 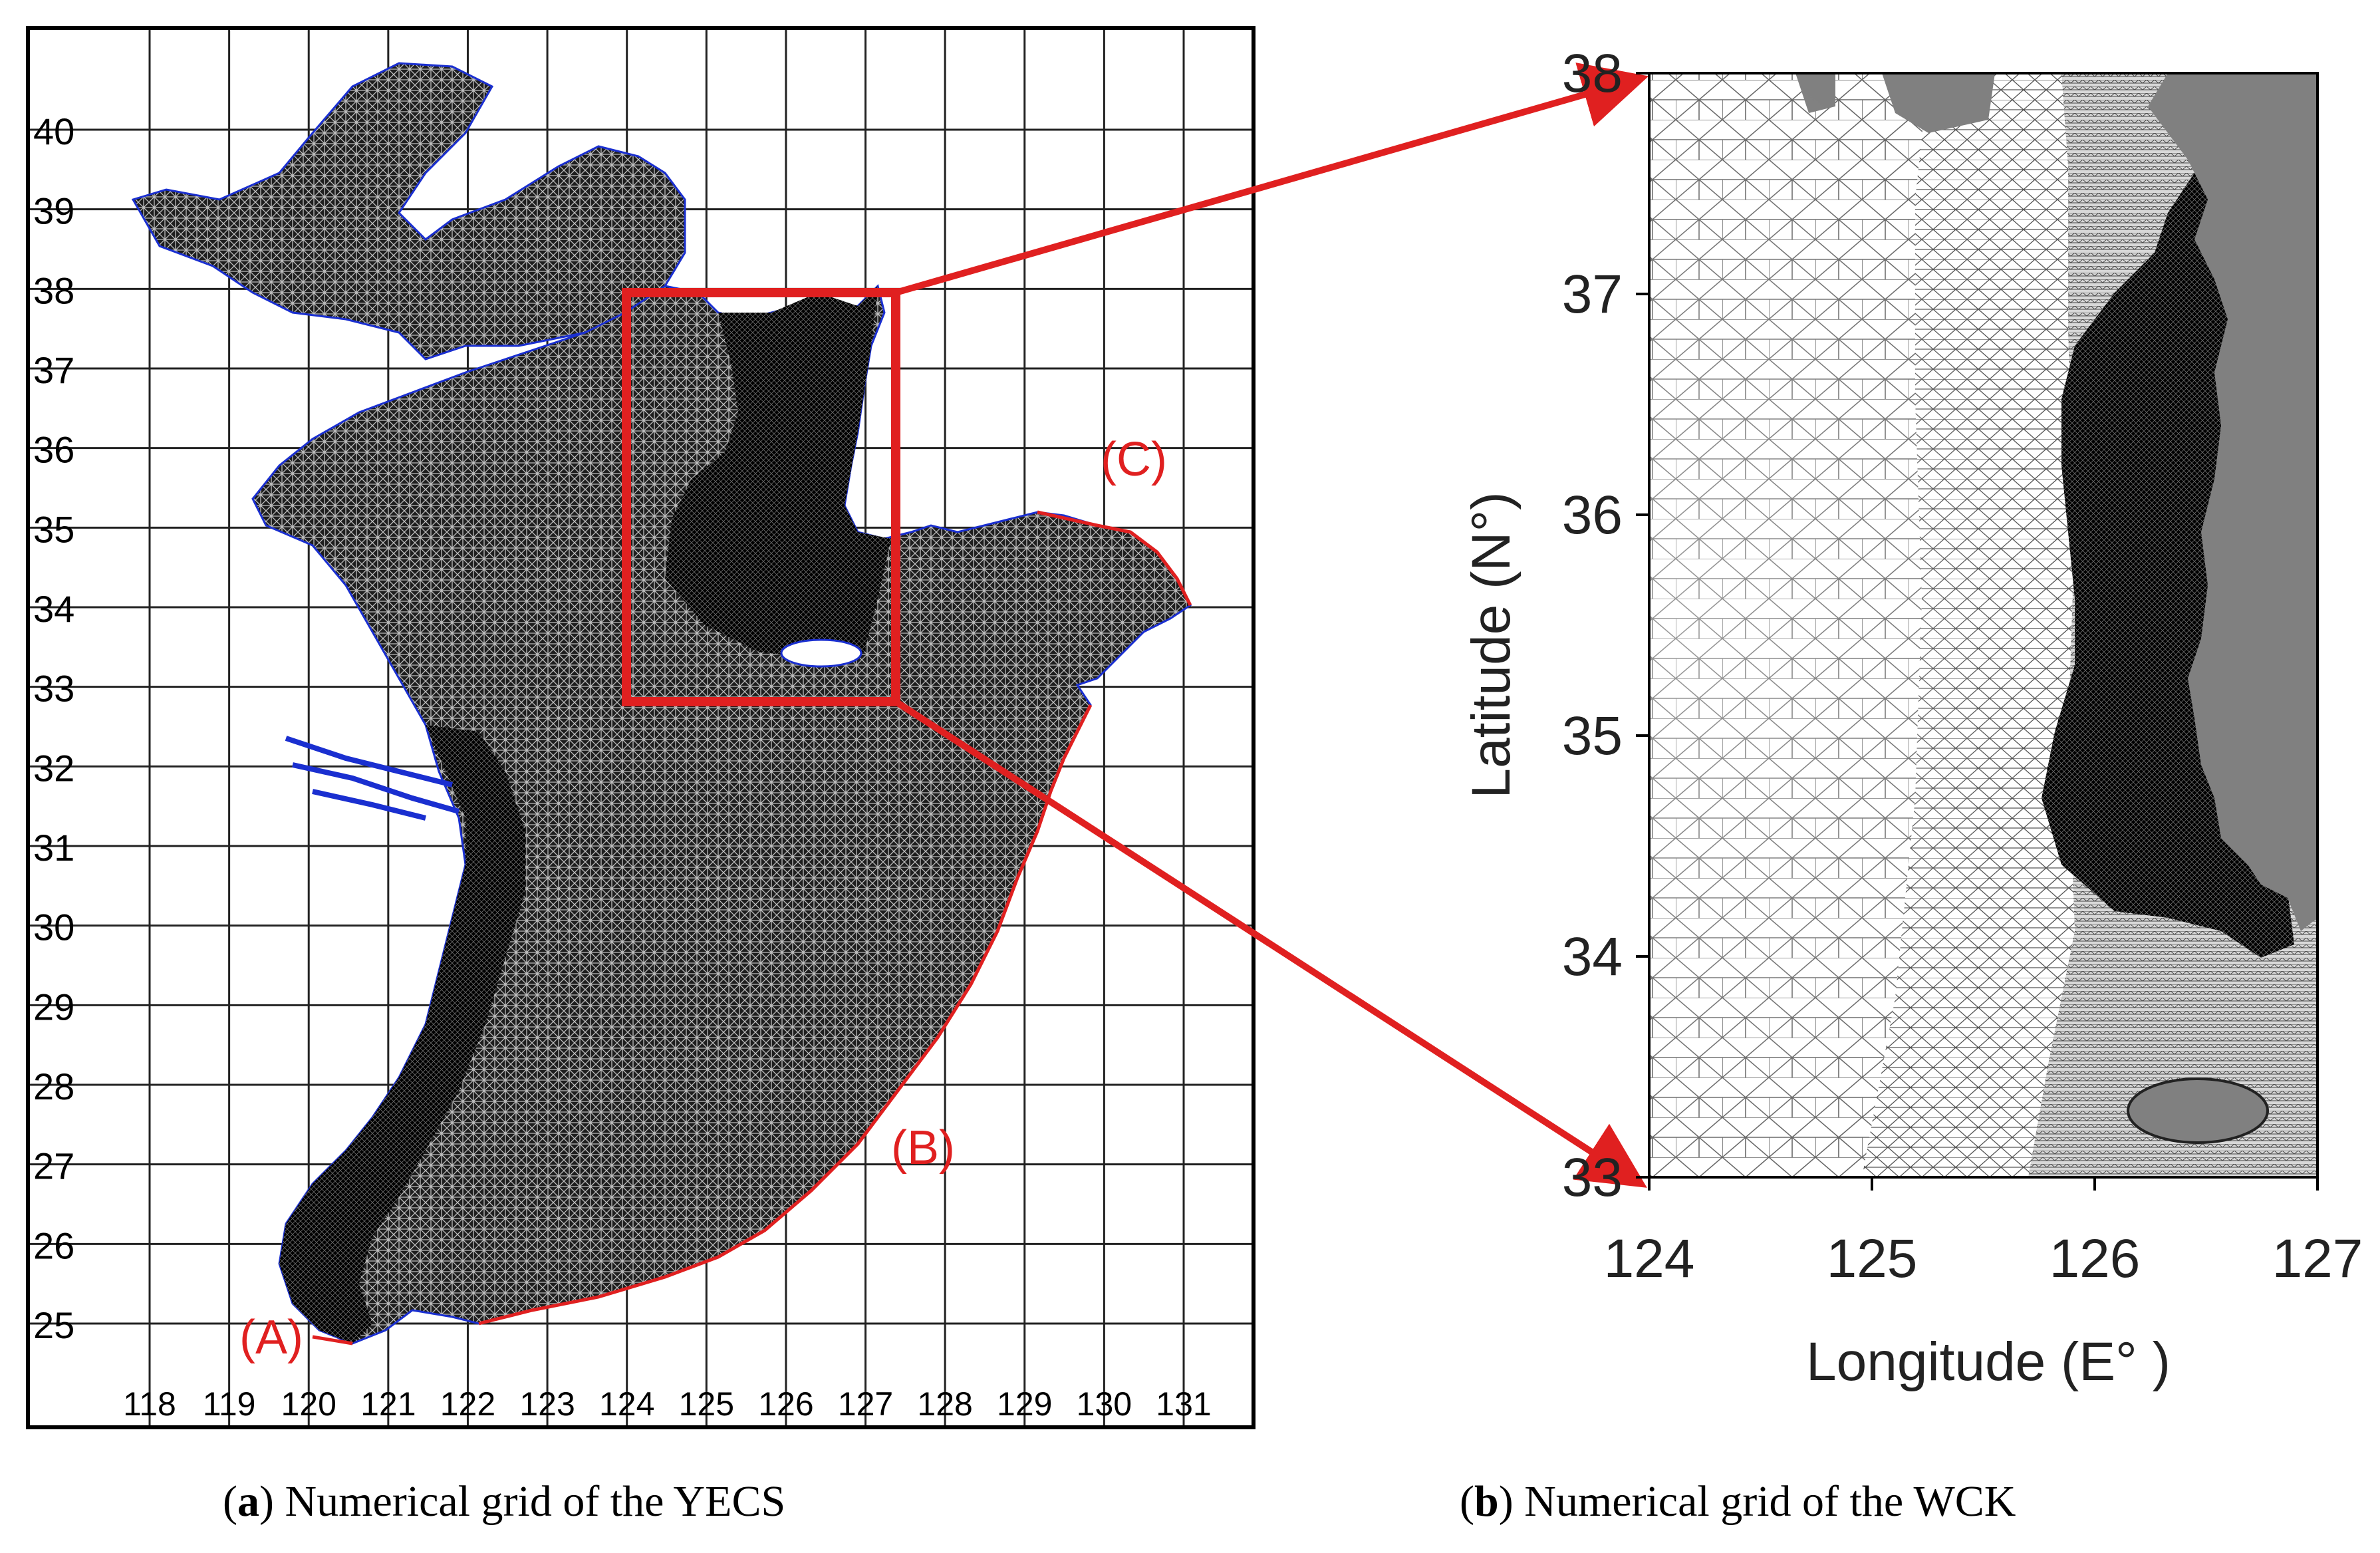 What do you see at coordinates (53, 1086) in the screenshot?
I see `lat-tick-label: 28` at bounding box center [53, 1086].